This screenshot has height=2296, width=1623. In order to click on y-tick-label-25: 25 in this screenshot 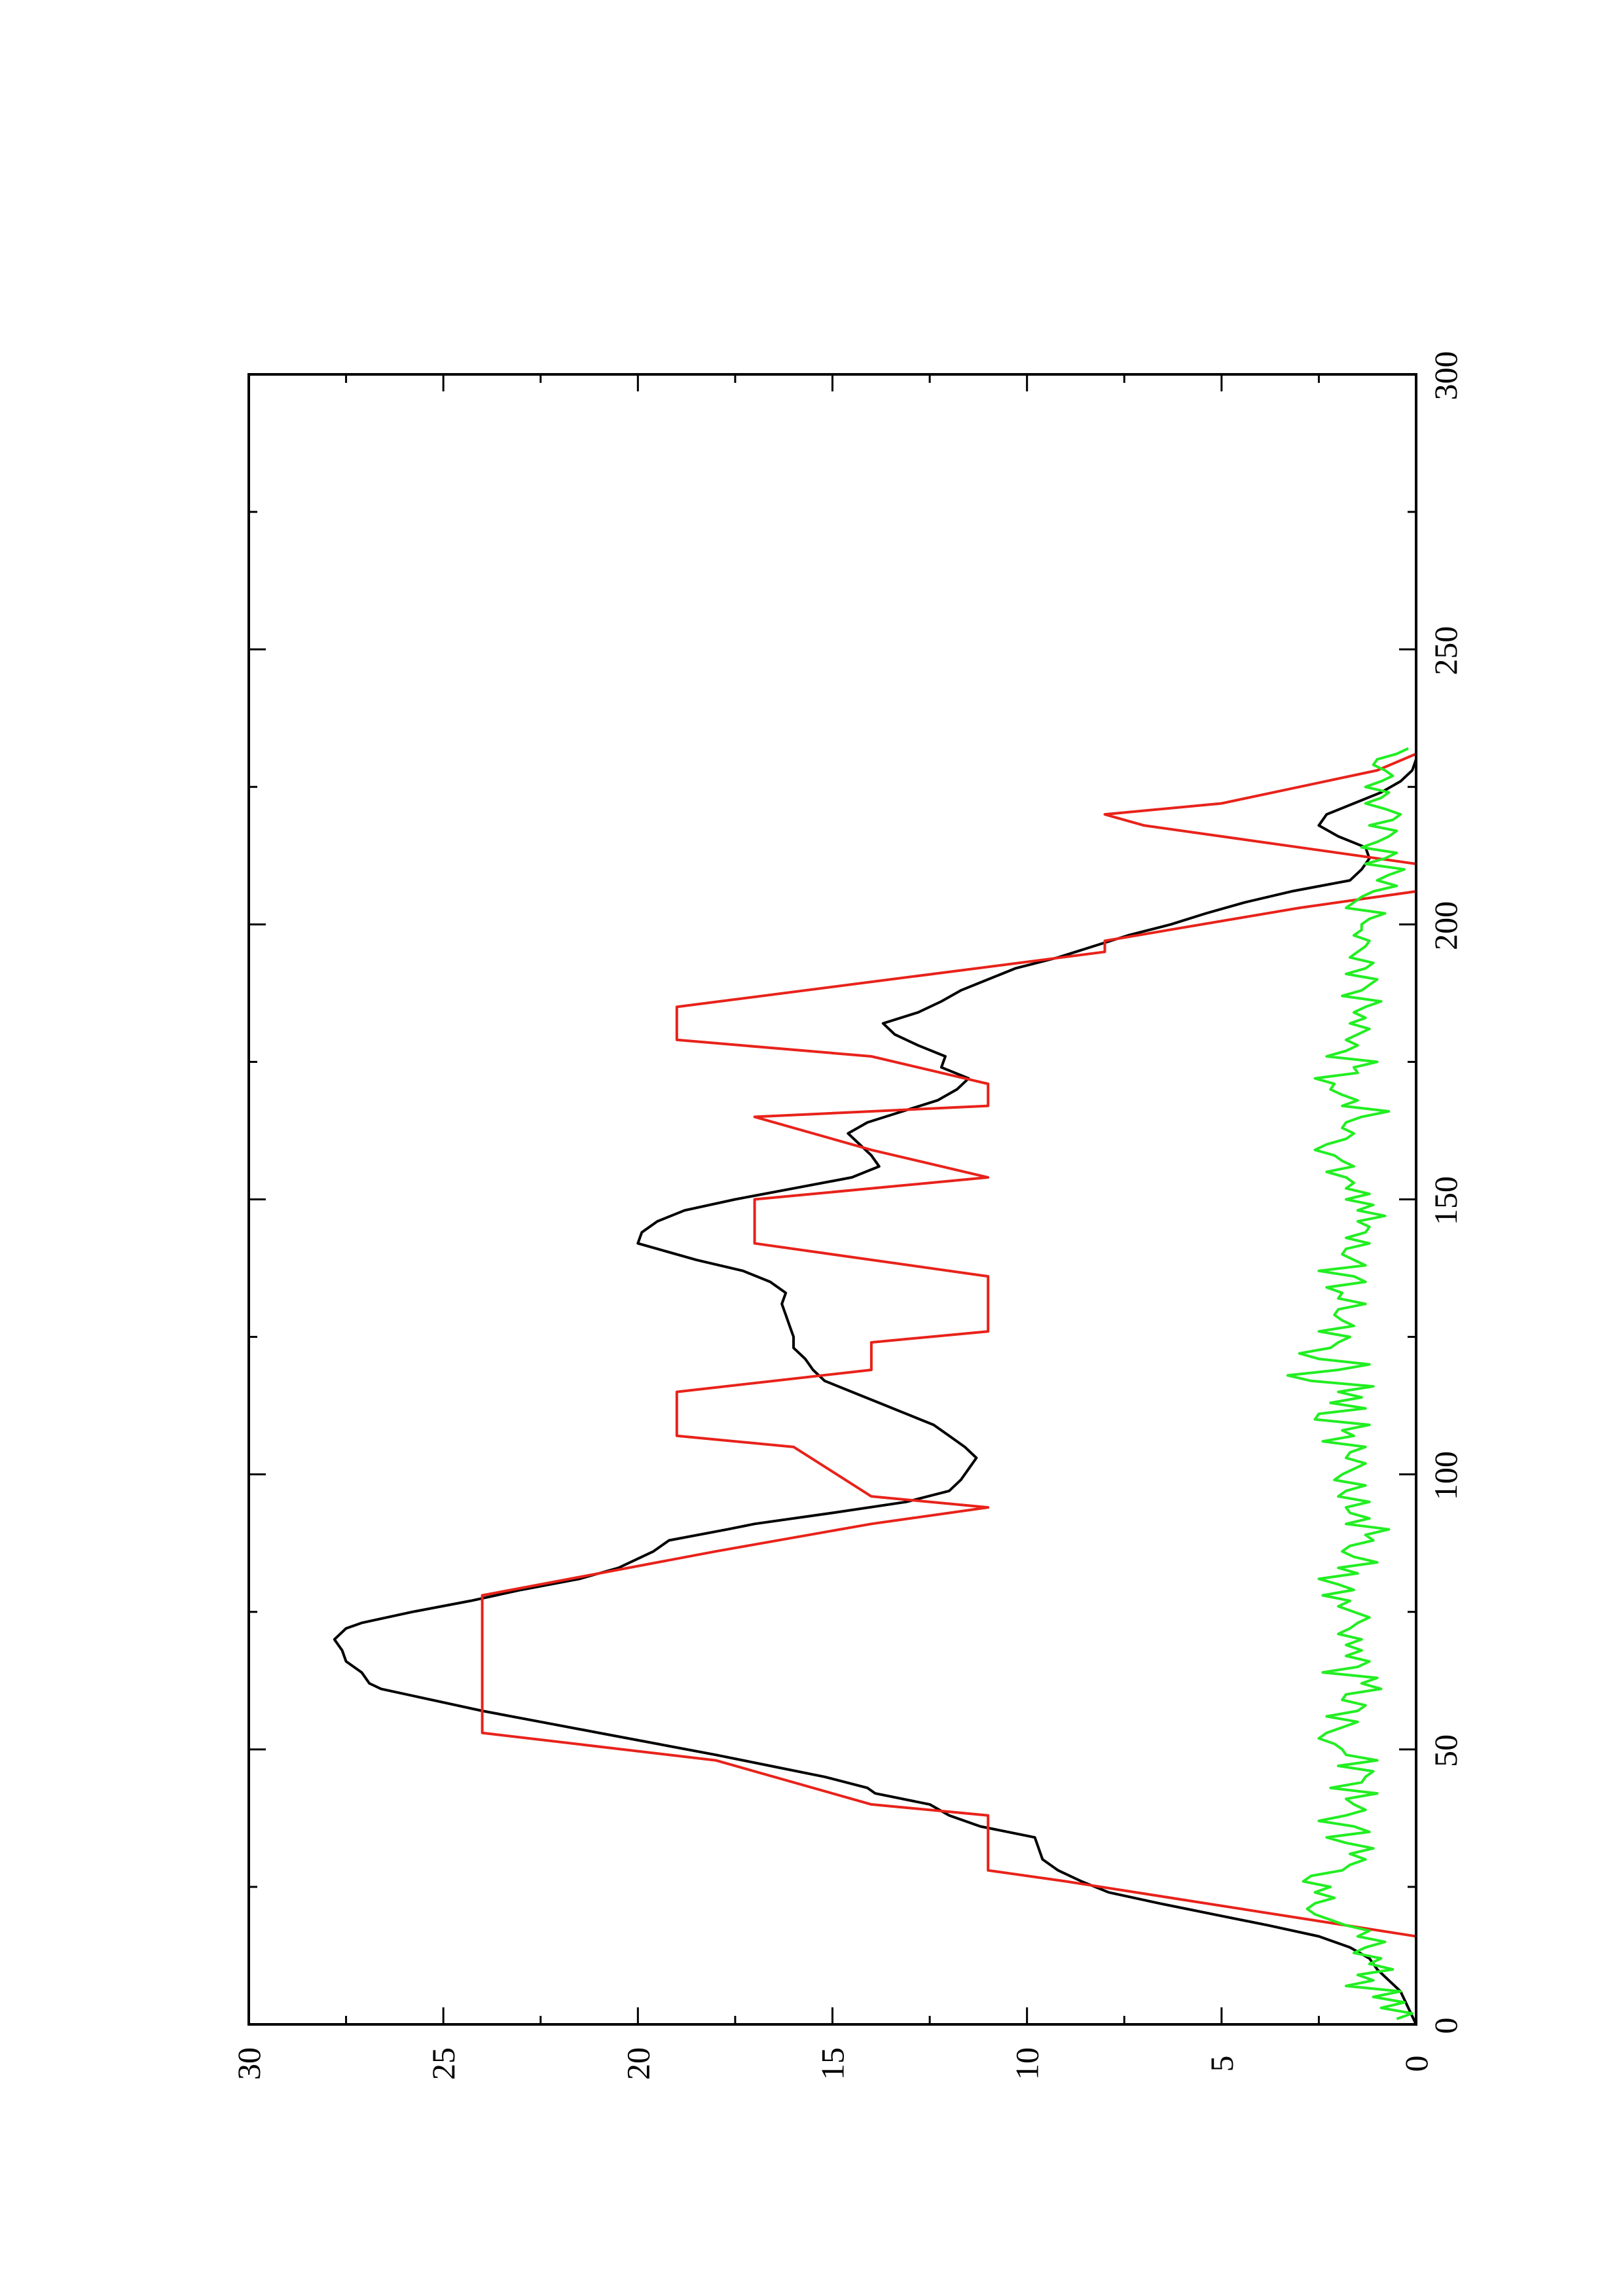, I will do `click(443, 2063)`.